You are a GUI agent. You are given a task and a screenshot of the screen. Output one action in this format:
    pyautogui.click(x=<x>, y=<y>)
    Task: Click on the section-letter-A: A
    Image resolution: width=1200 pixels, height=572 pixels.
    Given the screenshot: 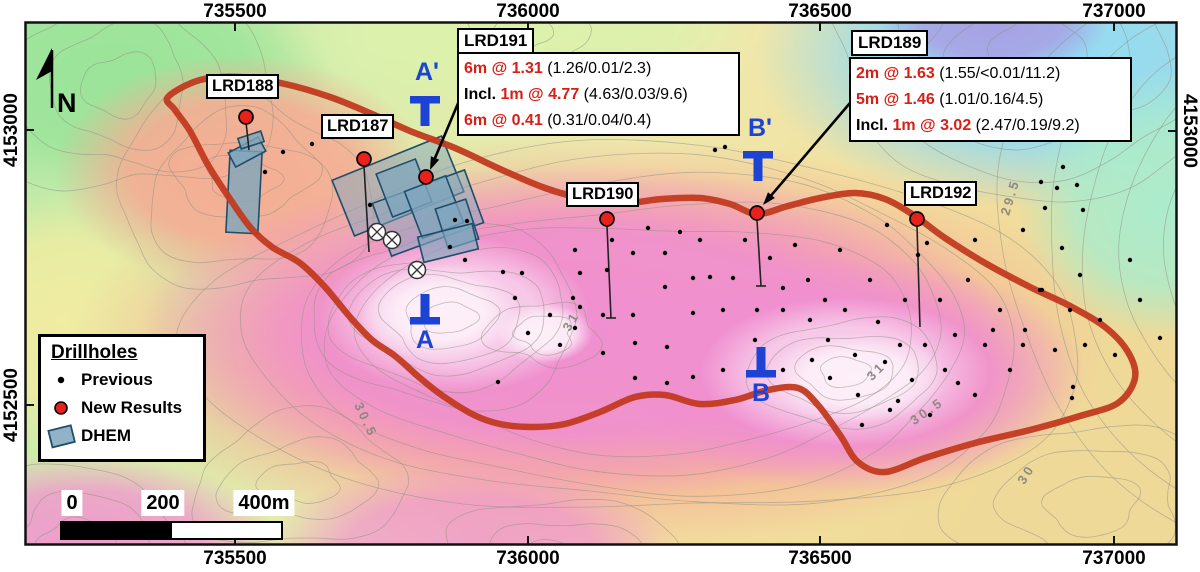 What is the action you would take?
    pyautogui.click(x=425, y=340)
    